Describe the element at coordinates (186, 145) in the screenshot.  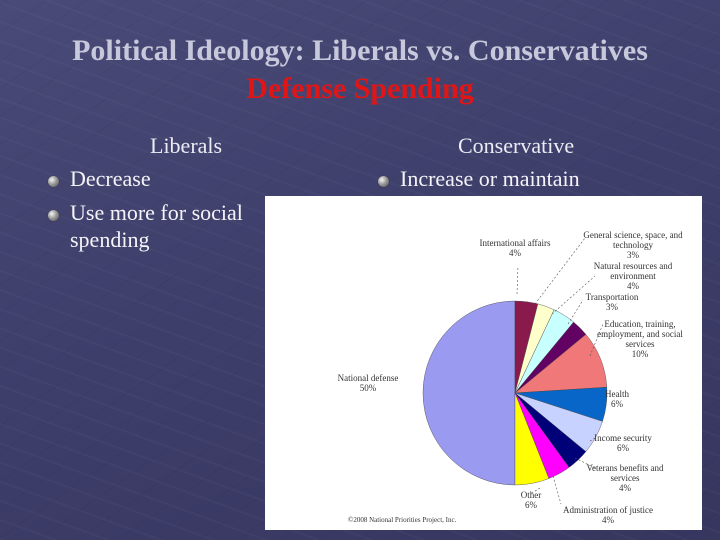
I see `liberals-heading: Liberals` at that location.